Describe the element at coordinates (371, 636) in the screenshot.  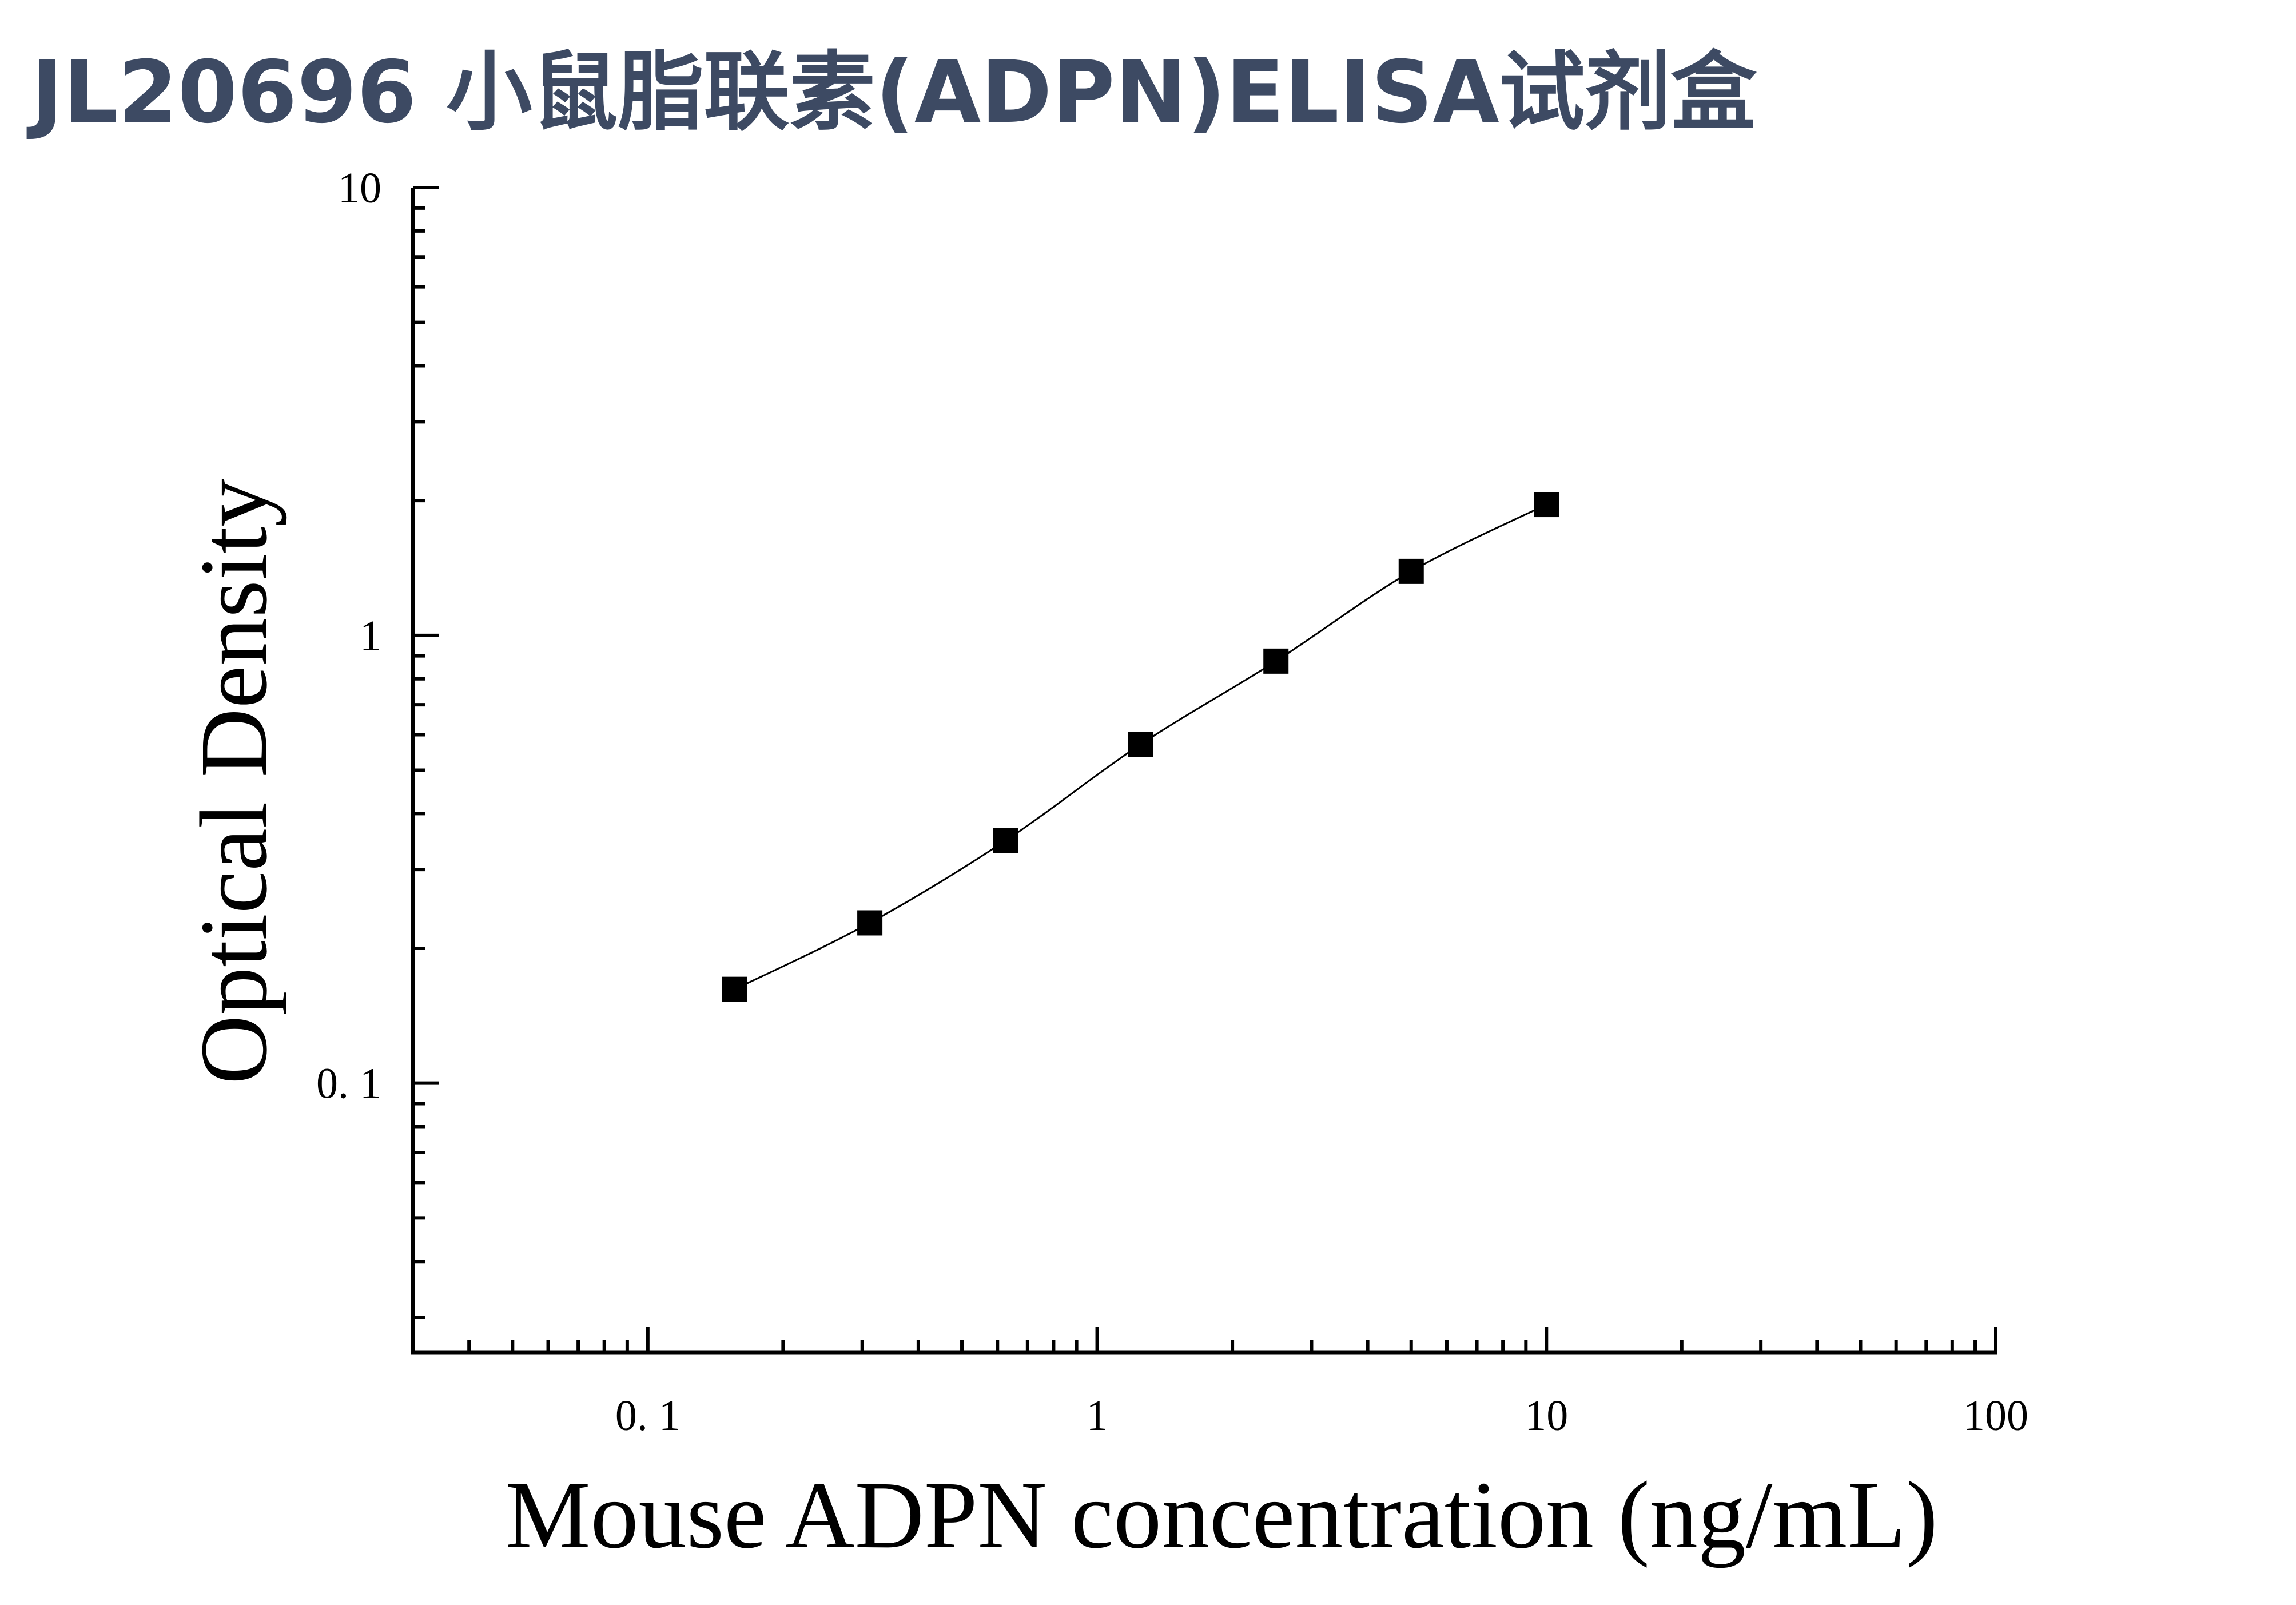
I see `y-tick-label: 1` at that location.